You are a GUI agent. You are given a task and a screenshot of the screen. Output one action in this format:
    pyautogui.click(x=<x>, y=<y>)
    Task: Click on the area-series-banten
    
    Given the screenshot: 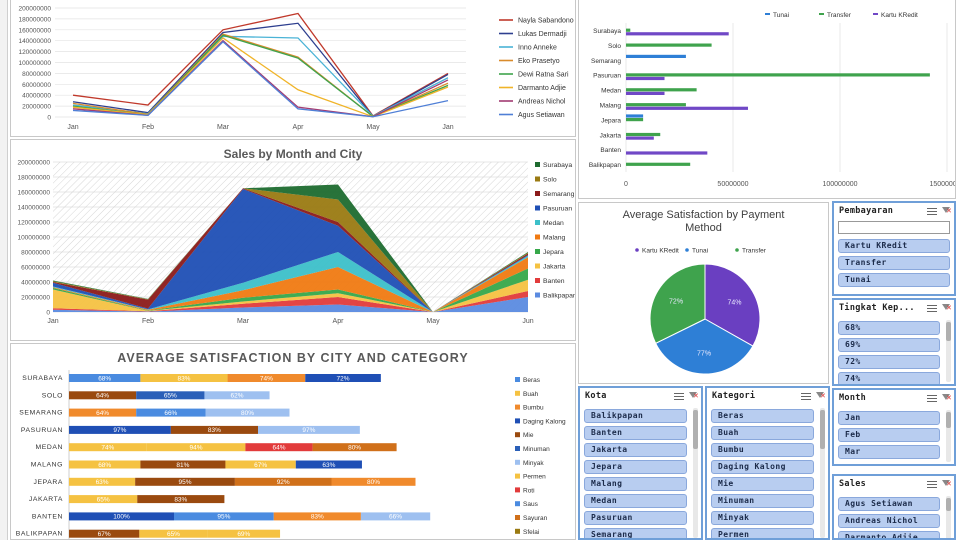 What is the action you would take?
    pyautogui.click(x=290, y=301)
    